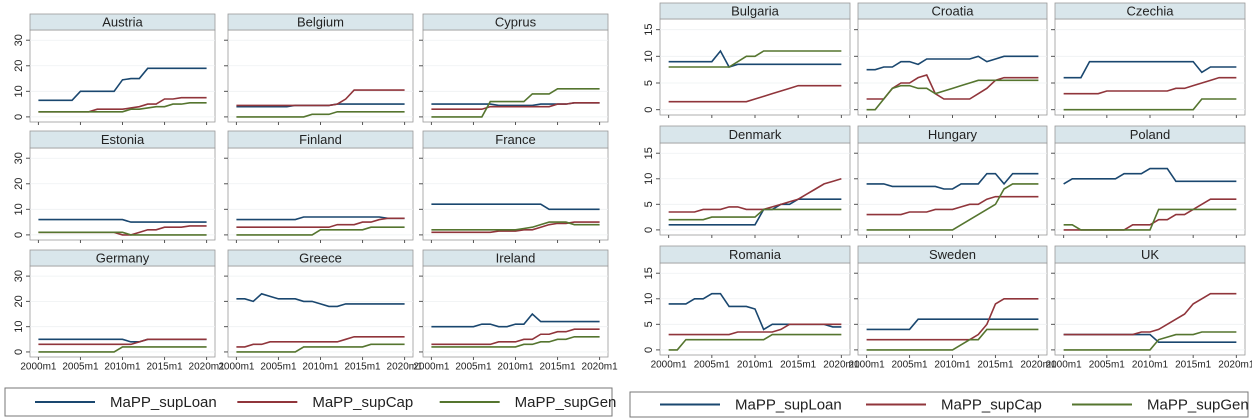 This screenshot has width=1252, height=418. Describe the element at coordinates (1151, 10) in the screenshot. I see `panel-title: Czechia` at that location.